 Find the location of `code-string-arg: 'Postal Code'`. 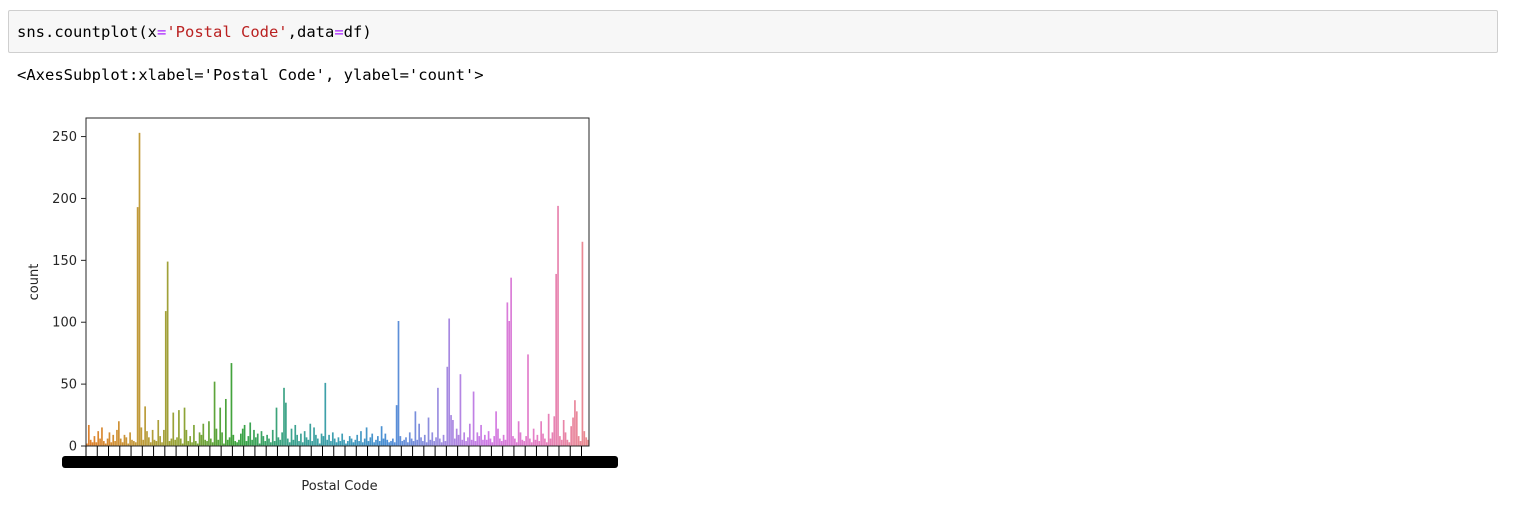

code-string-arg: 'Postal Code' is located at coordinates (227, 31).